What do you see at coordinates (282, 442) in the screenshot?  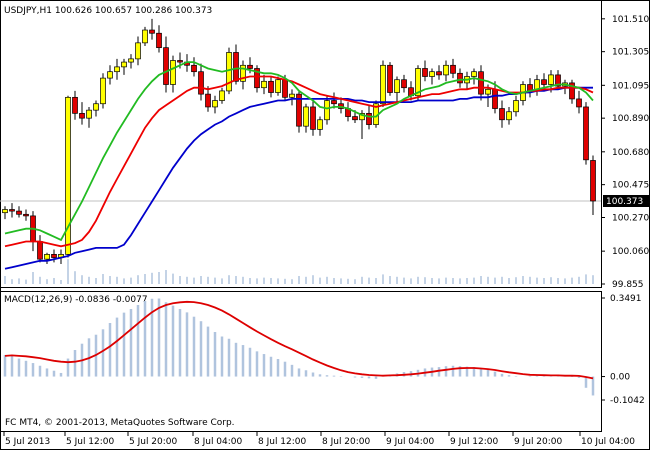 I see `time-tick-label: 8 Jul 12:00` at bounding box center [282, 442].